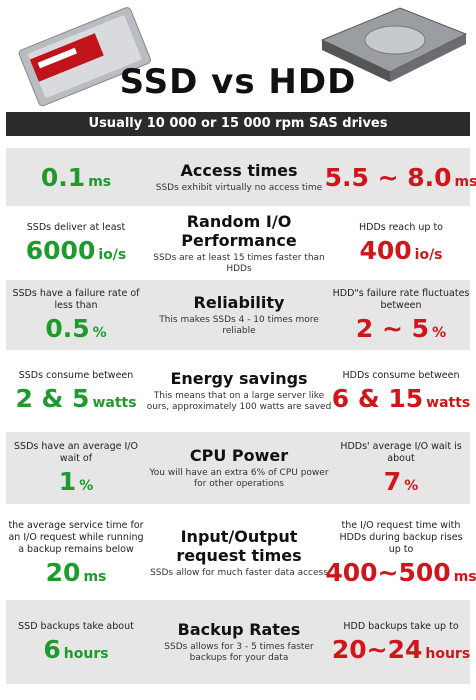 This screenshot has height=700, width=476. I want to click on metric-description: SSDs allow for much faster data access, so click(239, 573).